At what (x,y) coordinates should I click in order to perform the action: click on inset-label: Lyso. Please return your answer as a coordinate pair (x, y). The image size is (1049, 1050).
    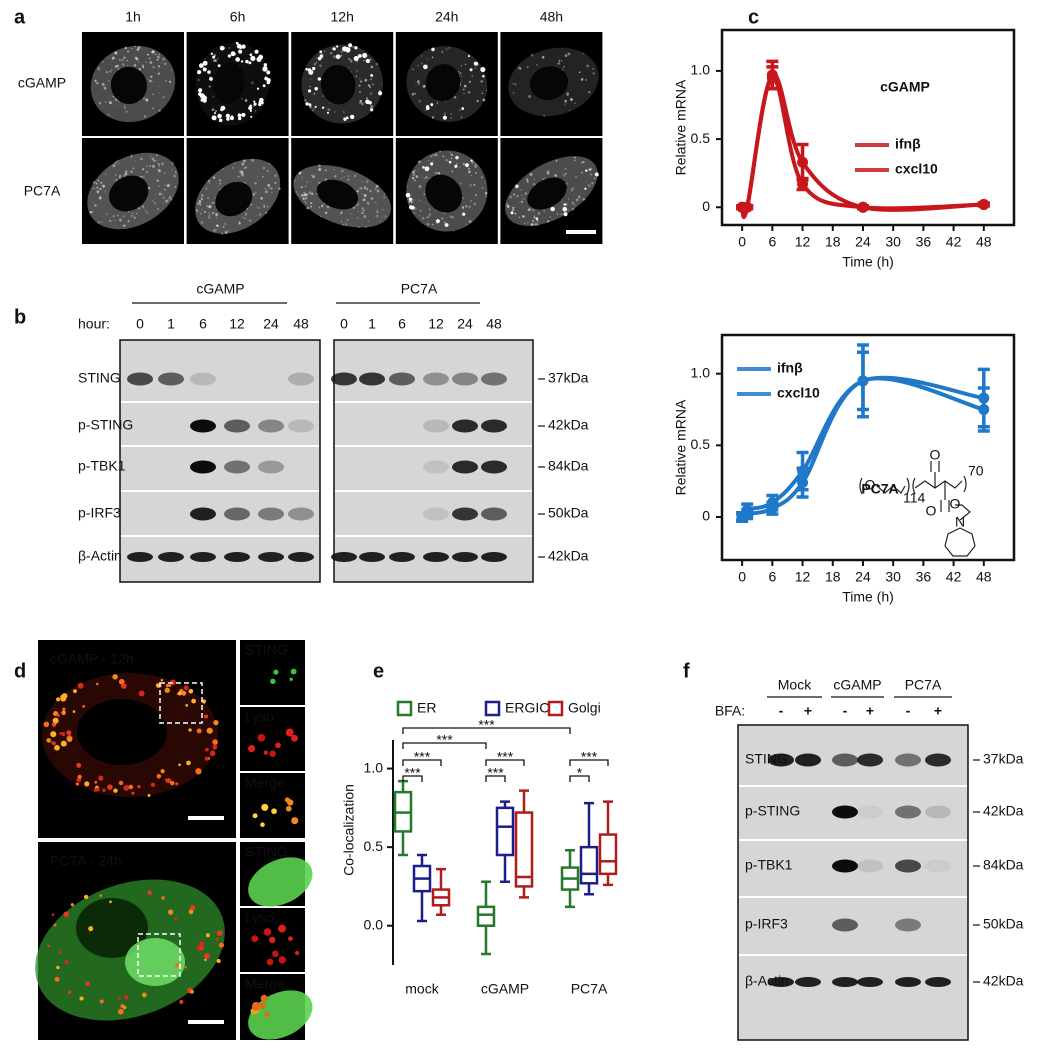
    Looking at the image, I should click on (259, 918).